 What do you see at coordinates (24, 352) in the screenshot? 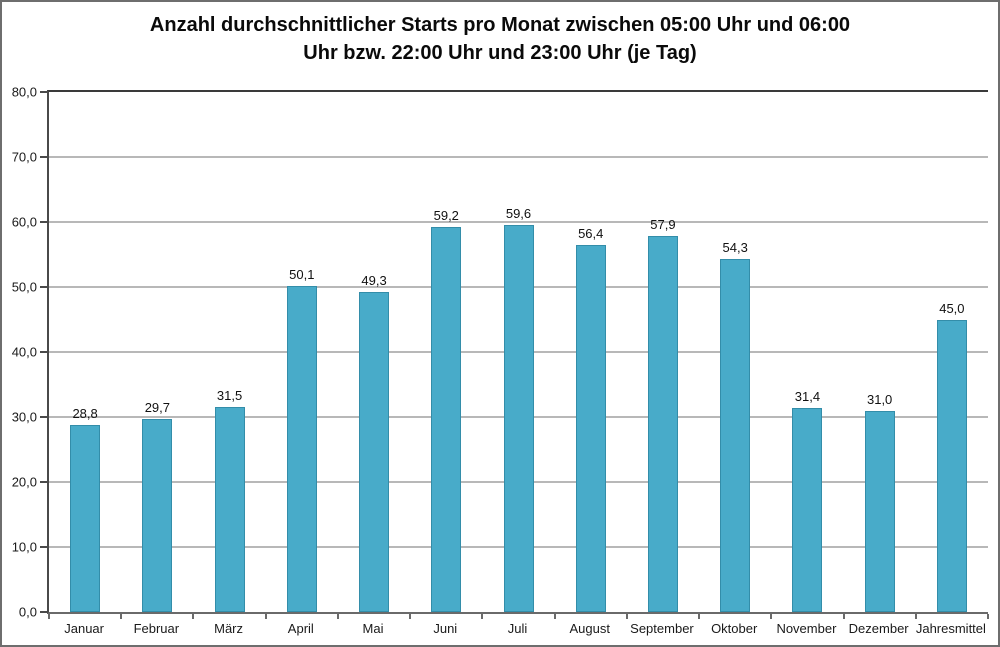
I see `y-axis-label: 40,0` at bounding box center [24, 352].